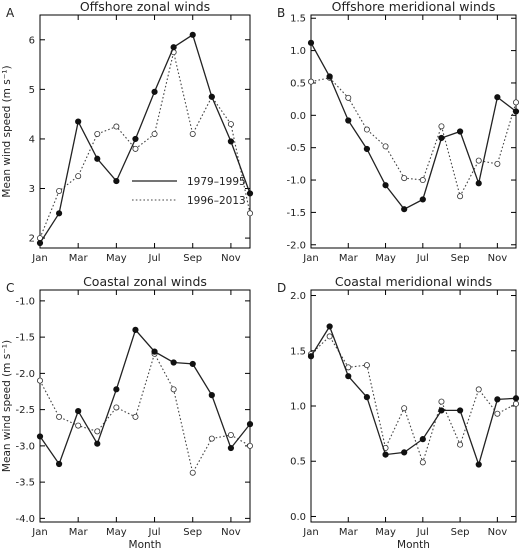  Describe the element at coordinates (10, 13) in the screenshot. I see `panel-letter: A` at that location.